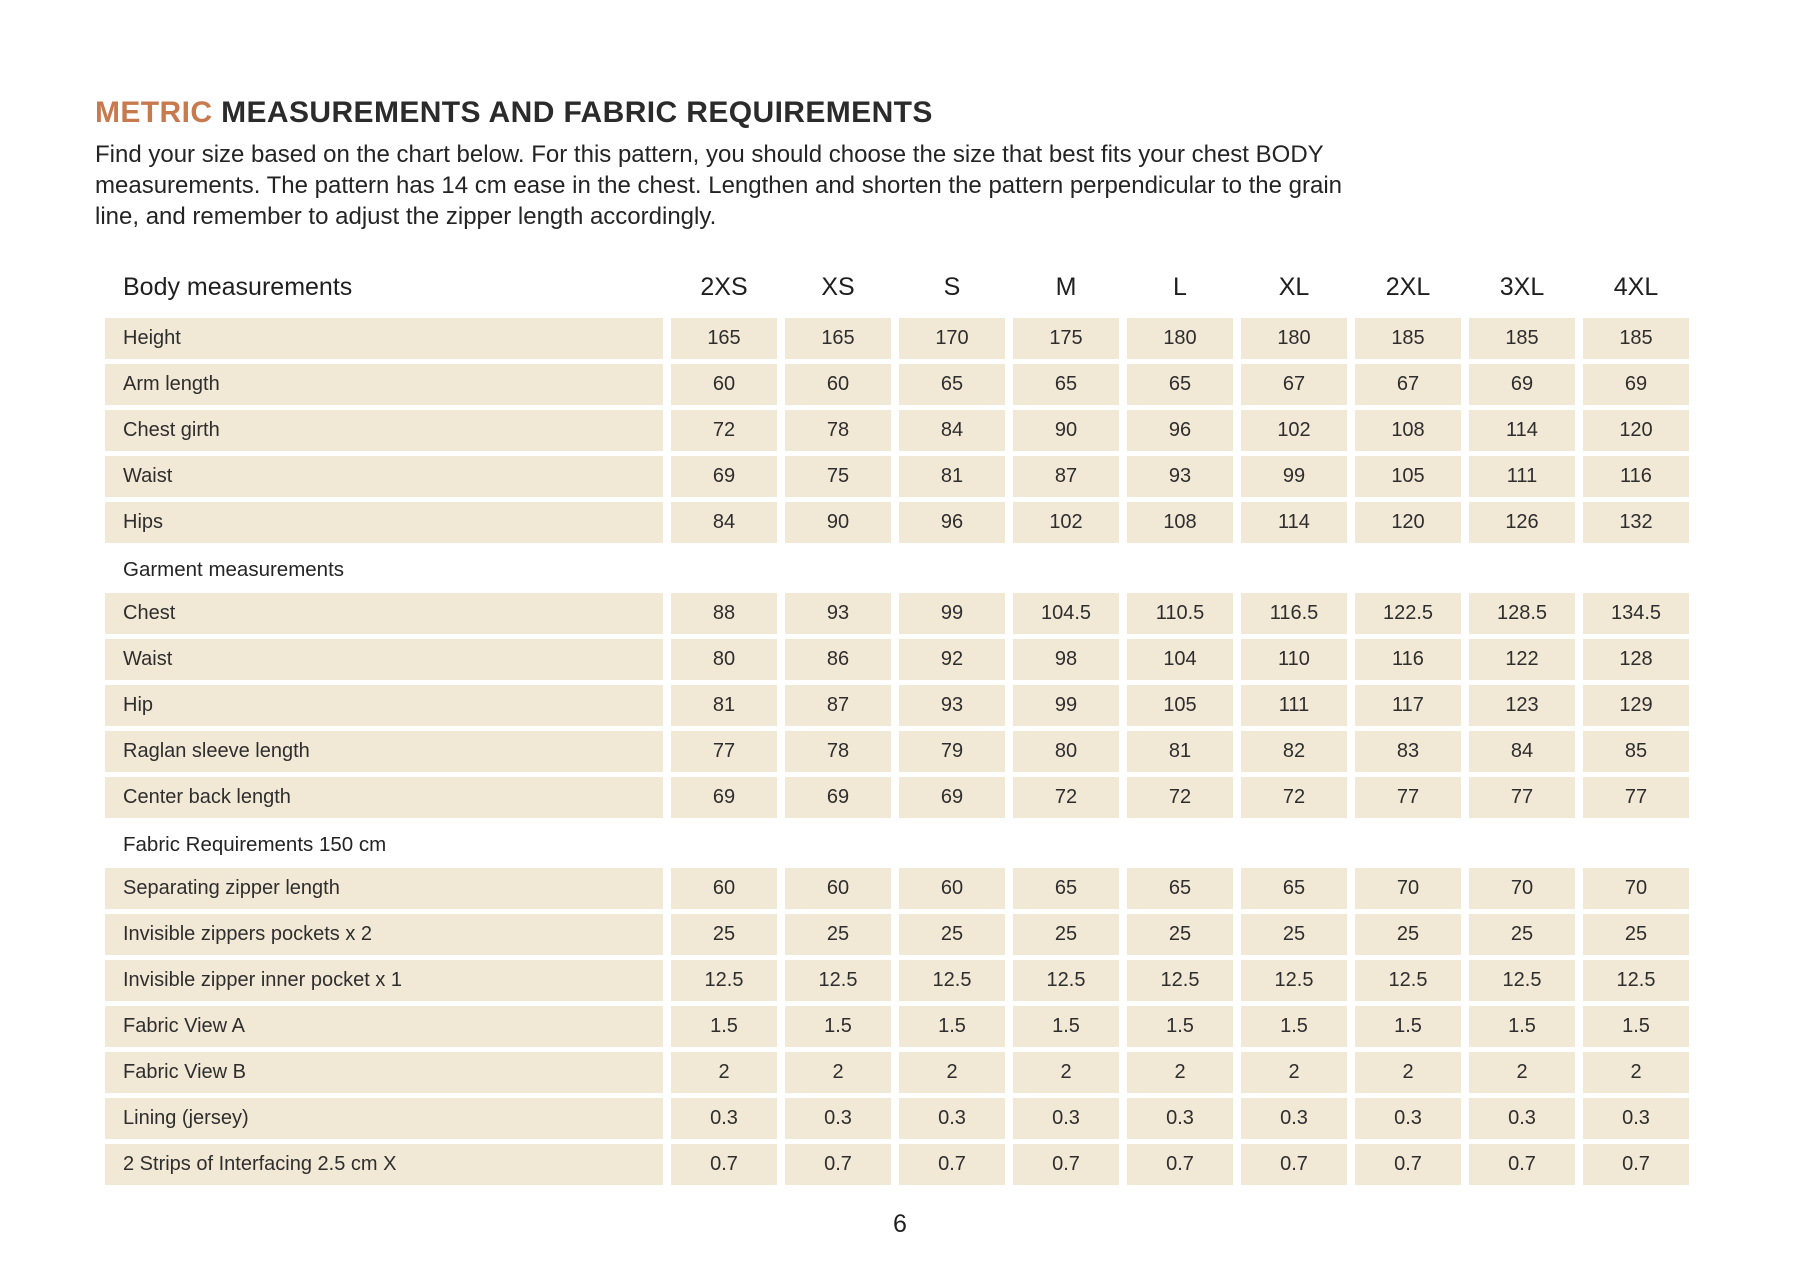  What do you see at coordinates (1408, 476) in the screenshot?
I see `row-value: 105` at bounding box center [1408, 476].